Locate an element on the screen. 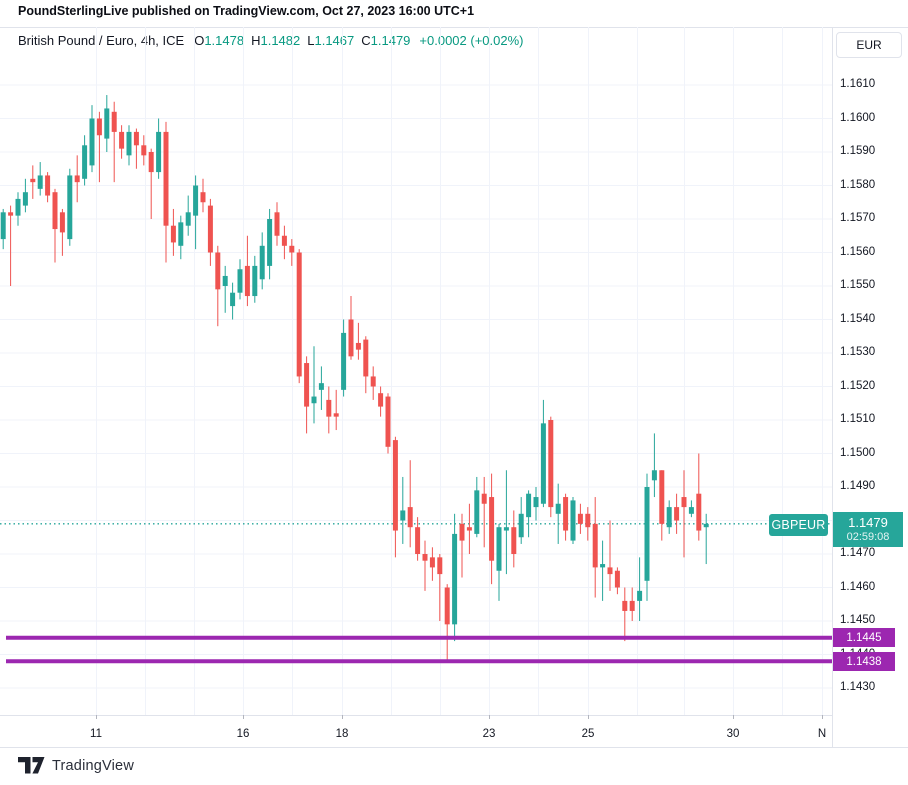  time-axis-border is located at coordinates (416, 715).